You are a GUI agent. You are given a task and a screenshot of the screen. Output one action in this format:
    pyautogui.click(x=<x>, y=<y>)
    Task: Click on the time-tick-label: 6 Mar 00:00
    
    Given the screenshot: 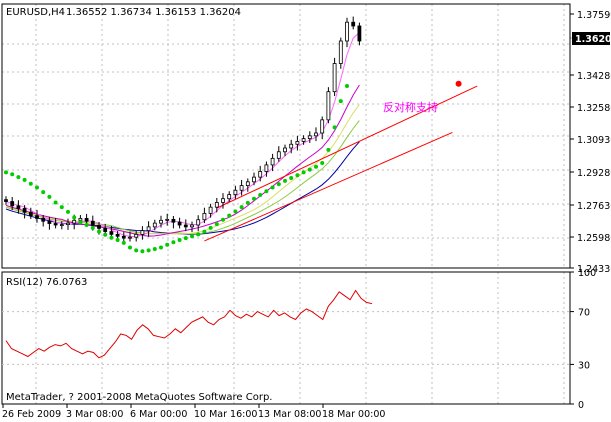 What is the action you would take?
    pyautogui.click(x=158, y=414)
    